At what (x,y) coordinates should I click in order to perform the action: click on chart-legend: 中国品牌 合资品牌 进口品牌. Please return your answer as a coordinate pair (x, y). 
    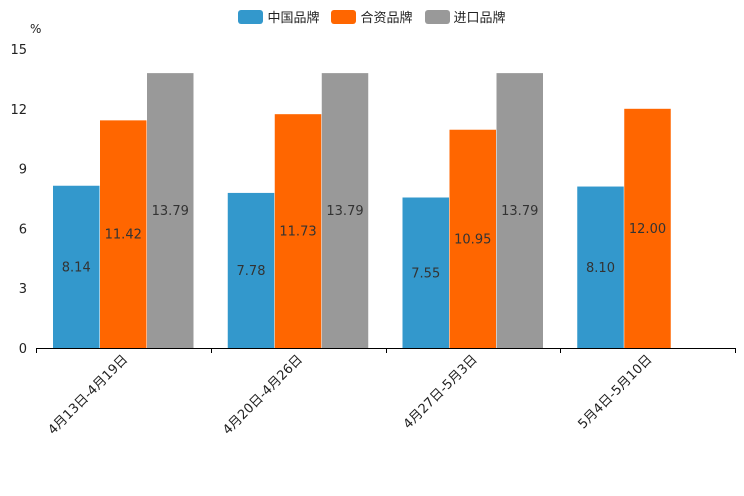
    Looking at the image, I should click on (372, 16).